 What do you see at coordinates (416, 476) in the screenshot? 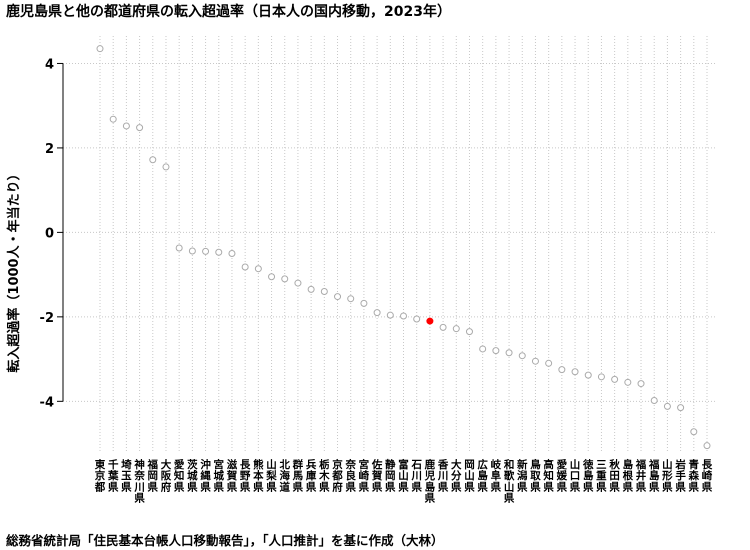
I see `x-tick-label: 石川県` at bounding box center [416, 476].